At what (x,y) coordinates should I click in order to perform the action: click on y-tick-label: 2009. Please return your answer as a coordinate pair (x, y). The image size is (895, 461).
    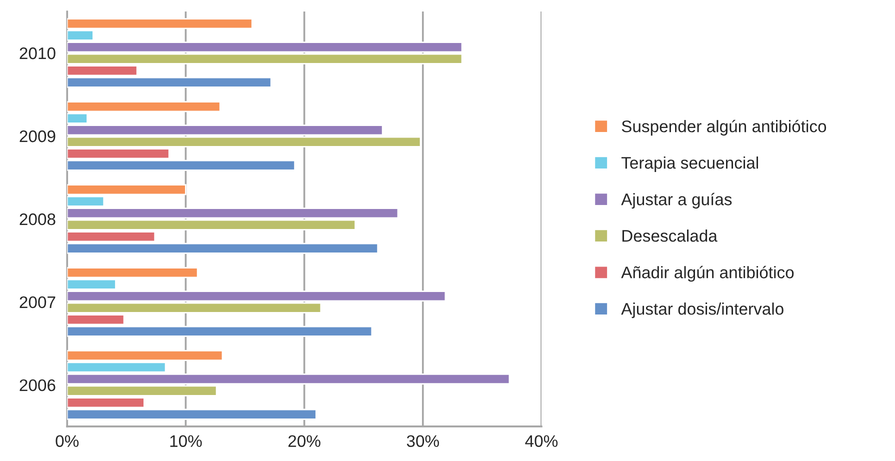
    Looking at the image, I should click on (38, 136).